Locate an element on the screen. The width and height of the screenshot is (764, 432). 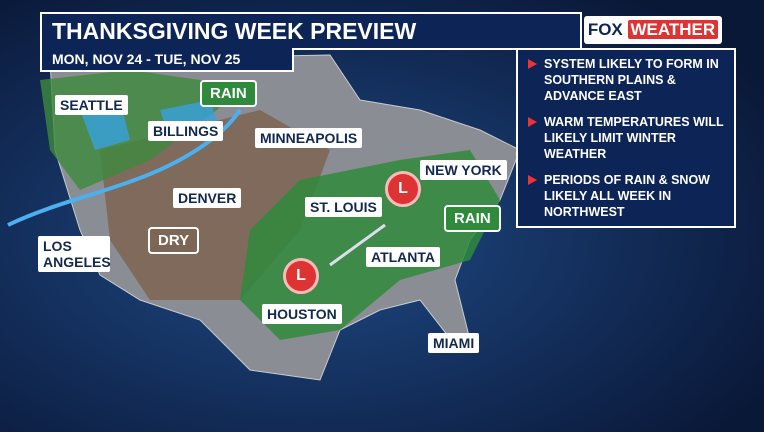
city-label: HOUSTON is located at coordinates (302, 314).